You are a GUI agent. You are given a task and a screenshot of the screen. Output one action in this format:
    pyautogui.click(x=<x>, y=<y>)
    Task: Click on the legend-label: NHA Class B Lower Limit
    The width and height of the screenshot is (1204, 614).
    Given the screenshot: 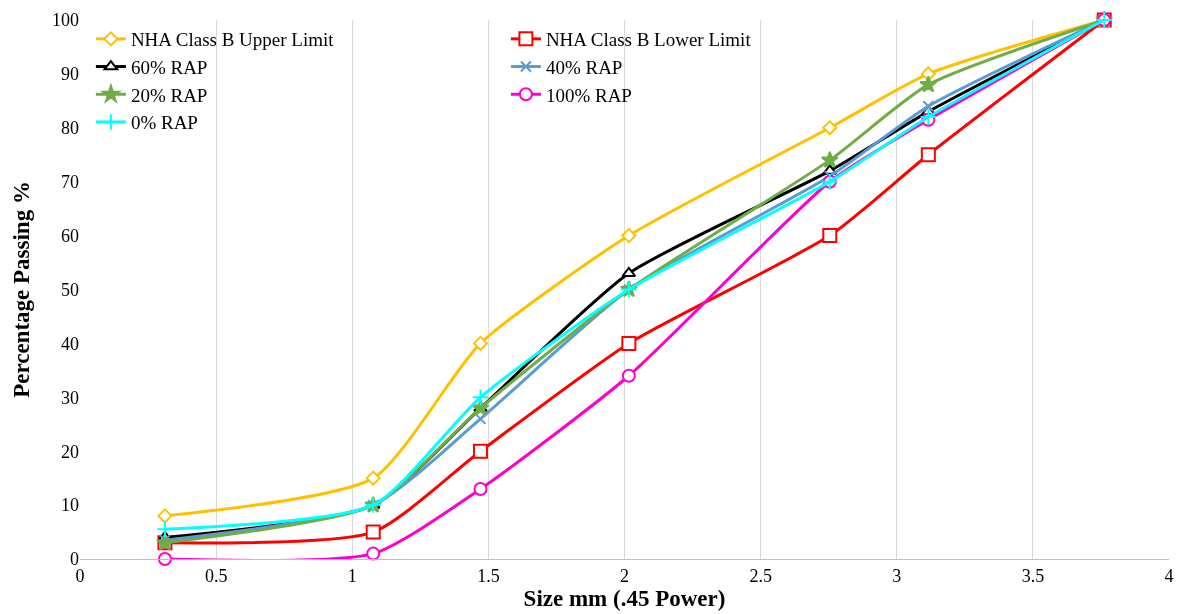 What is the action you would take?
    pyautogui.click(x=648, y=40)
    